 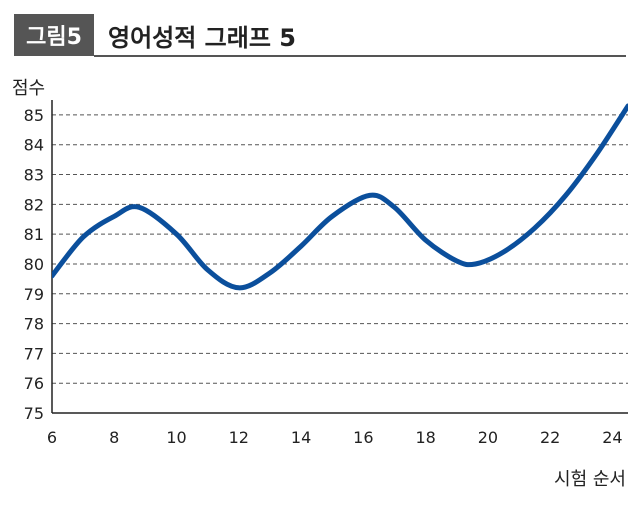 I want to click on x-tick-label: 24, so click(x=612, y=437).